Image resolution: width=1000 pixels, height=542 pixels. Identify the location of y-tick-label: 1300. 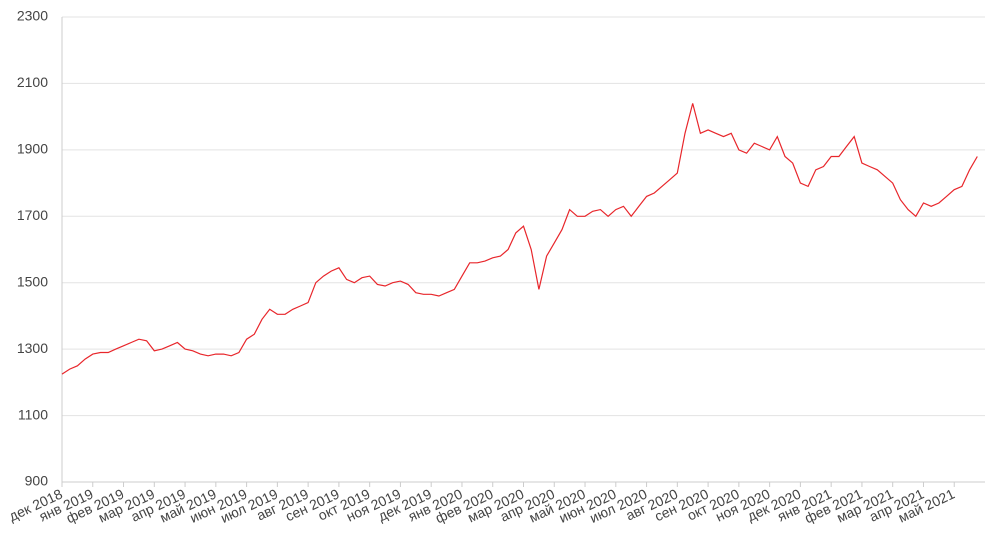
(32, 348).